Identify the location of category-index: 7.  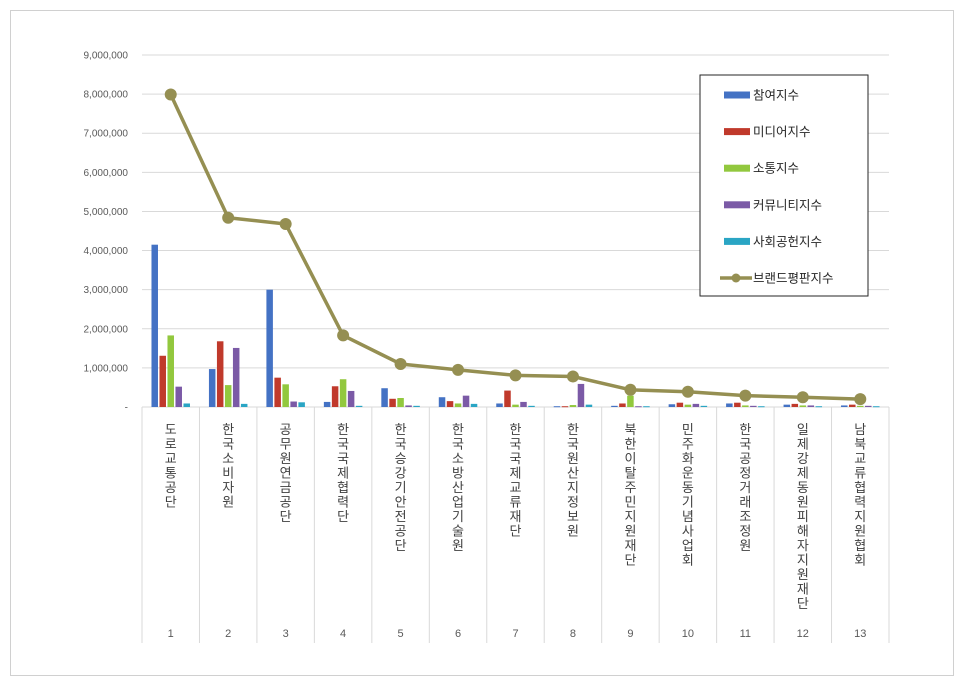
(515, 634).